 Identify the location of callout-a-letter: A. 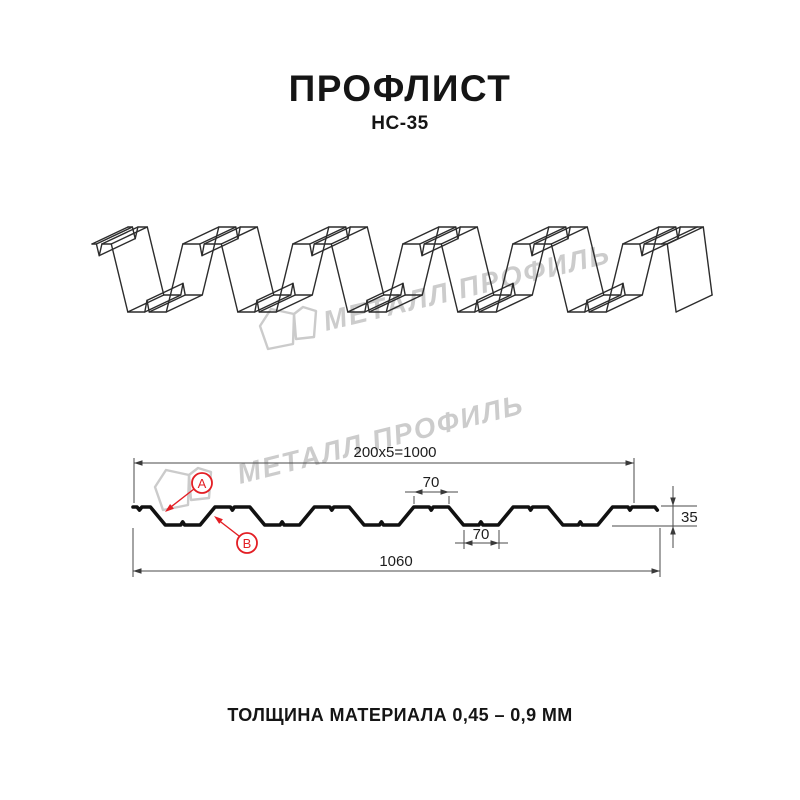
(202, 483).